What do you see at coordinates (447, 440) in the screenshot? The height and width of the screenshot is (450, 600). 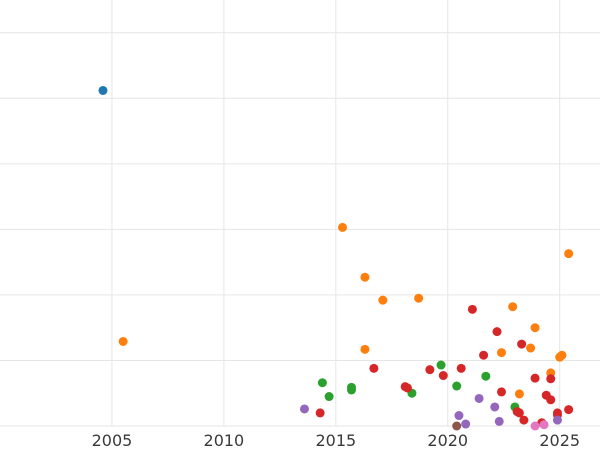 I see `x-tick-label: 2020` at bounding box center [447, 440].